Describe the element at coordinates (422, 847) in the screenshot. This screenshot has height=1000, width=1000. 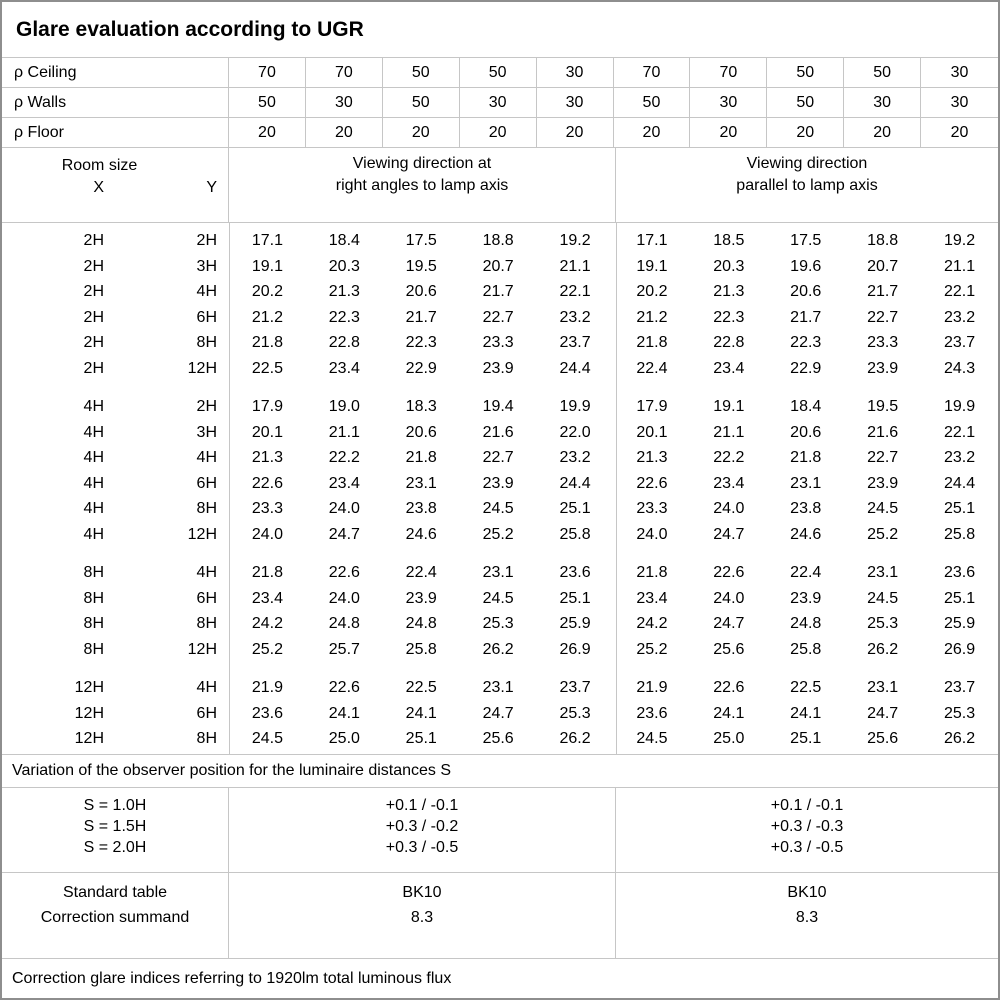
I see `variation-value: +0.3 / -0.5` at that location.